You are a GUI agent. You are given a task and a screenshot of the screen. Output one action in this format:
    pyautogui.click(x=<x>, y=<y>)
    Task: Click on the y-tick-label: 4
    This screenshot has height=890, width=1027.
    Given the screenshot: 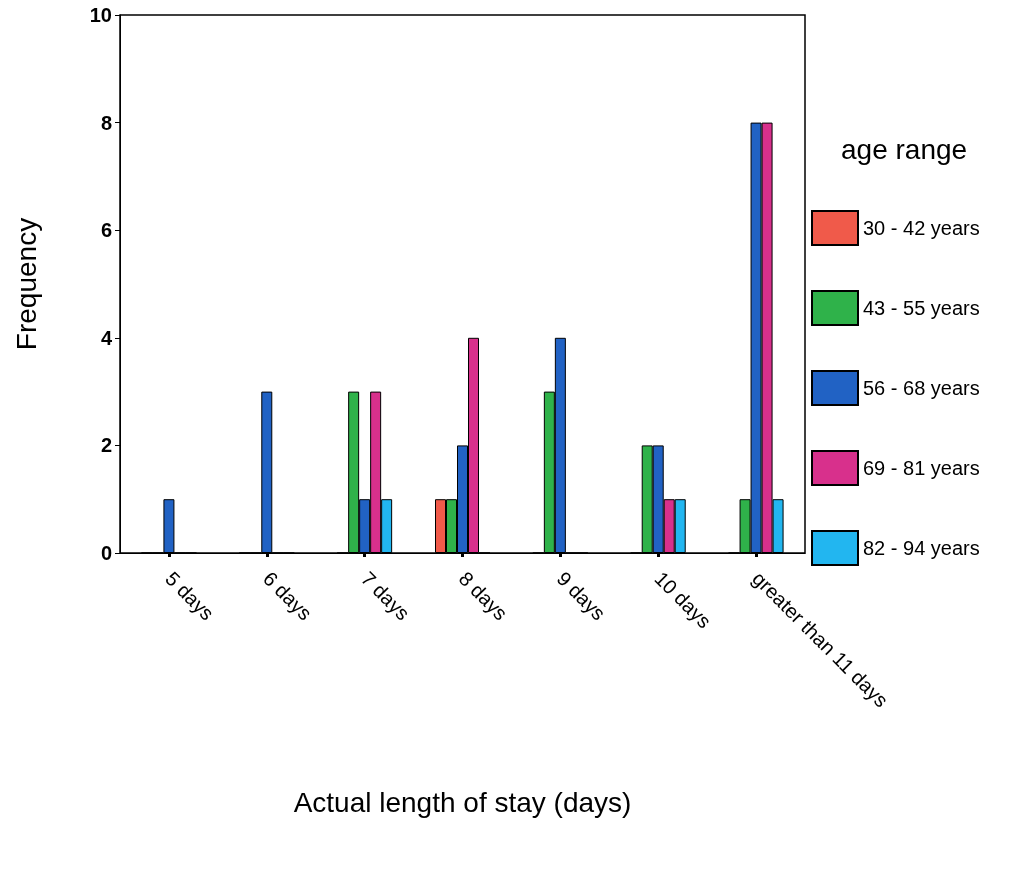 What is the action you would take?
    pyautogui.click(x=106, y=337)
    